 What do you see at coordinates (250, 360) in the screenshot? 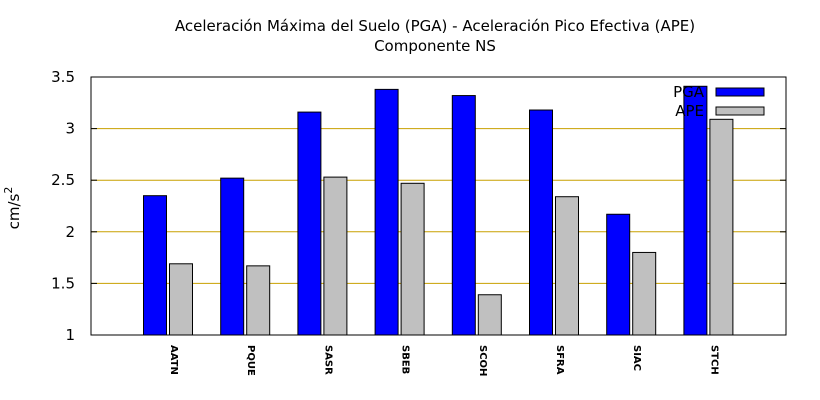
I see `x-tick-label: PQUE` at bounding box center [250, 360].